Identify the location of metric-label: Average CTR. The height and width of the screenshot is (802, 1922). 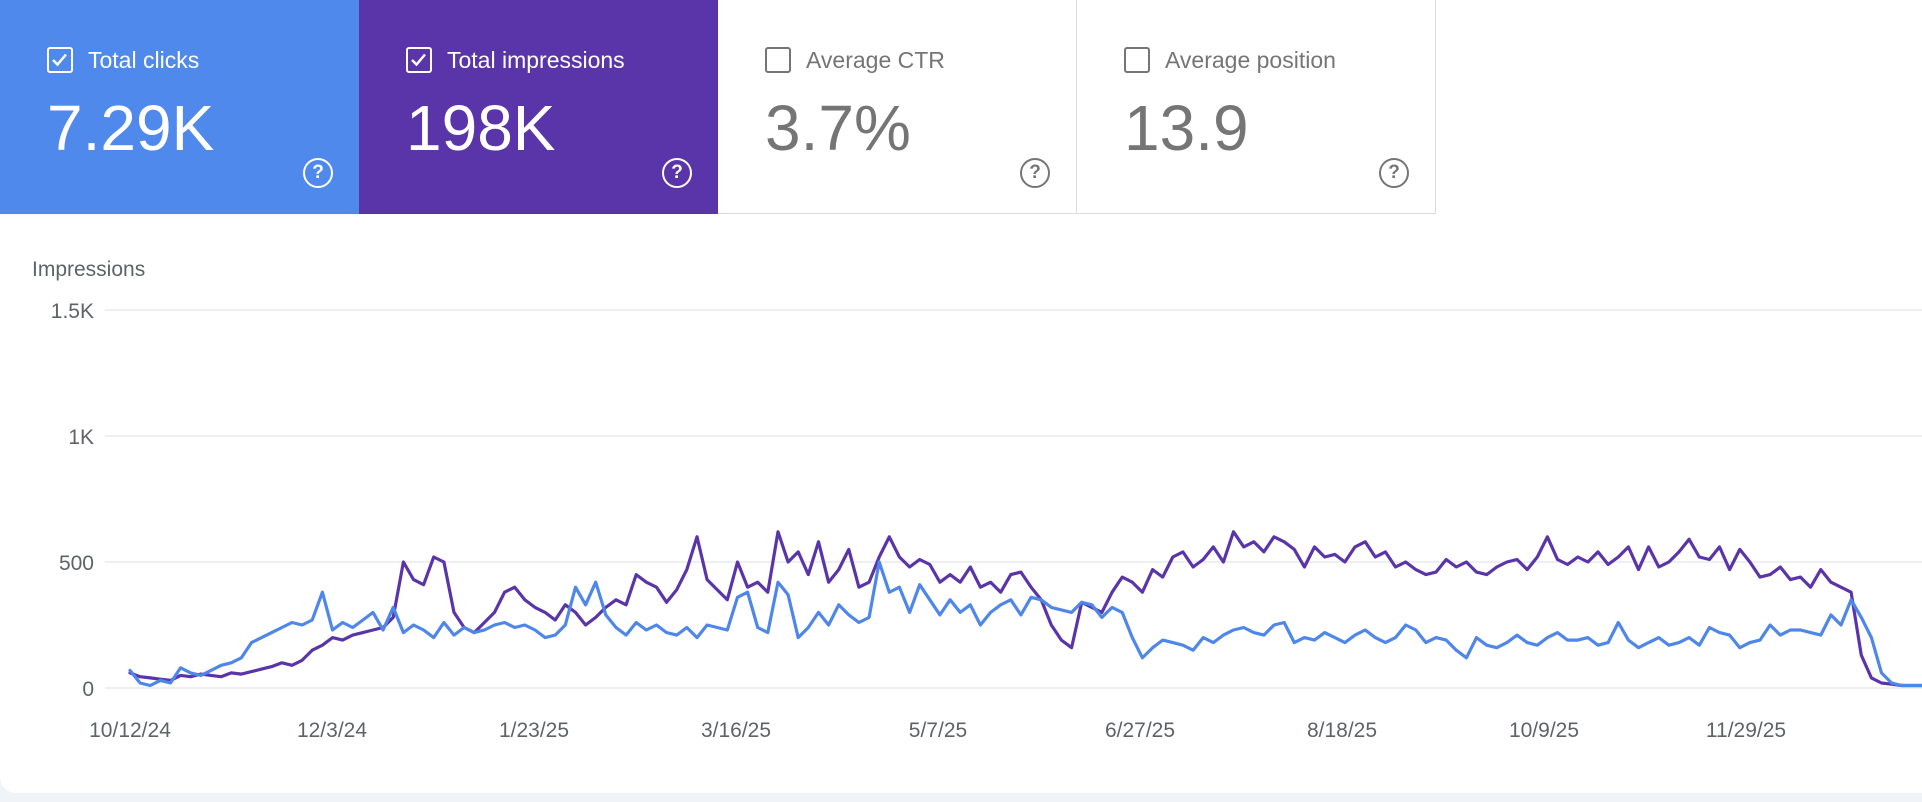
(875, 60).